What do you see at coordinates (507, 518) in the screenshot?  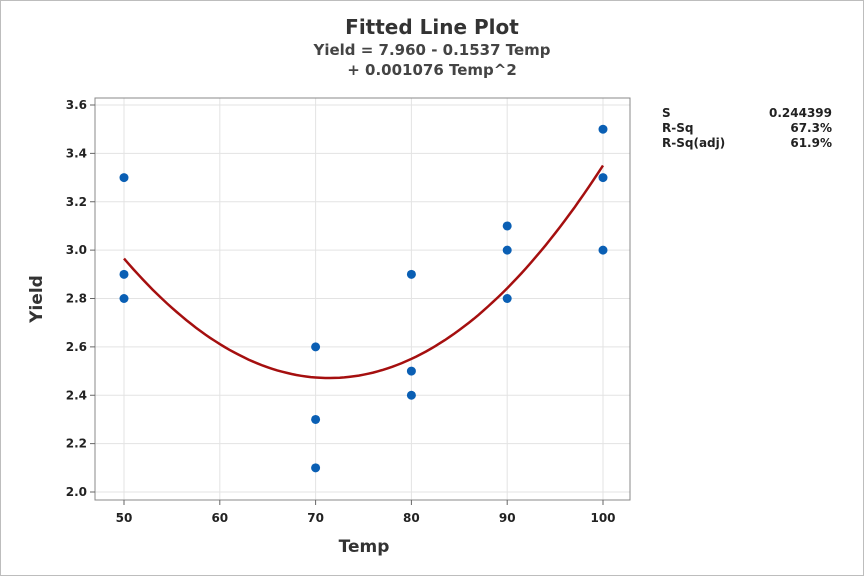 I see `x-tick-label: 90` at bounding box center [507, 518].